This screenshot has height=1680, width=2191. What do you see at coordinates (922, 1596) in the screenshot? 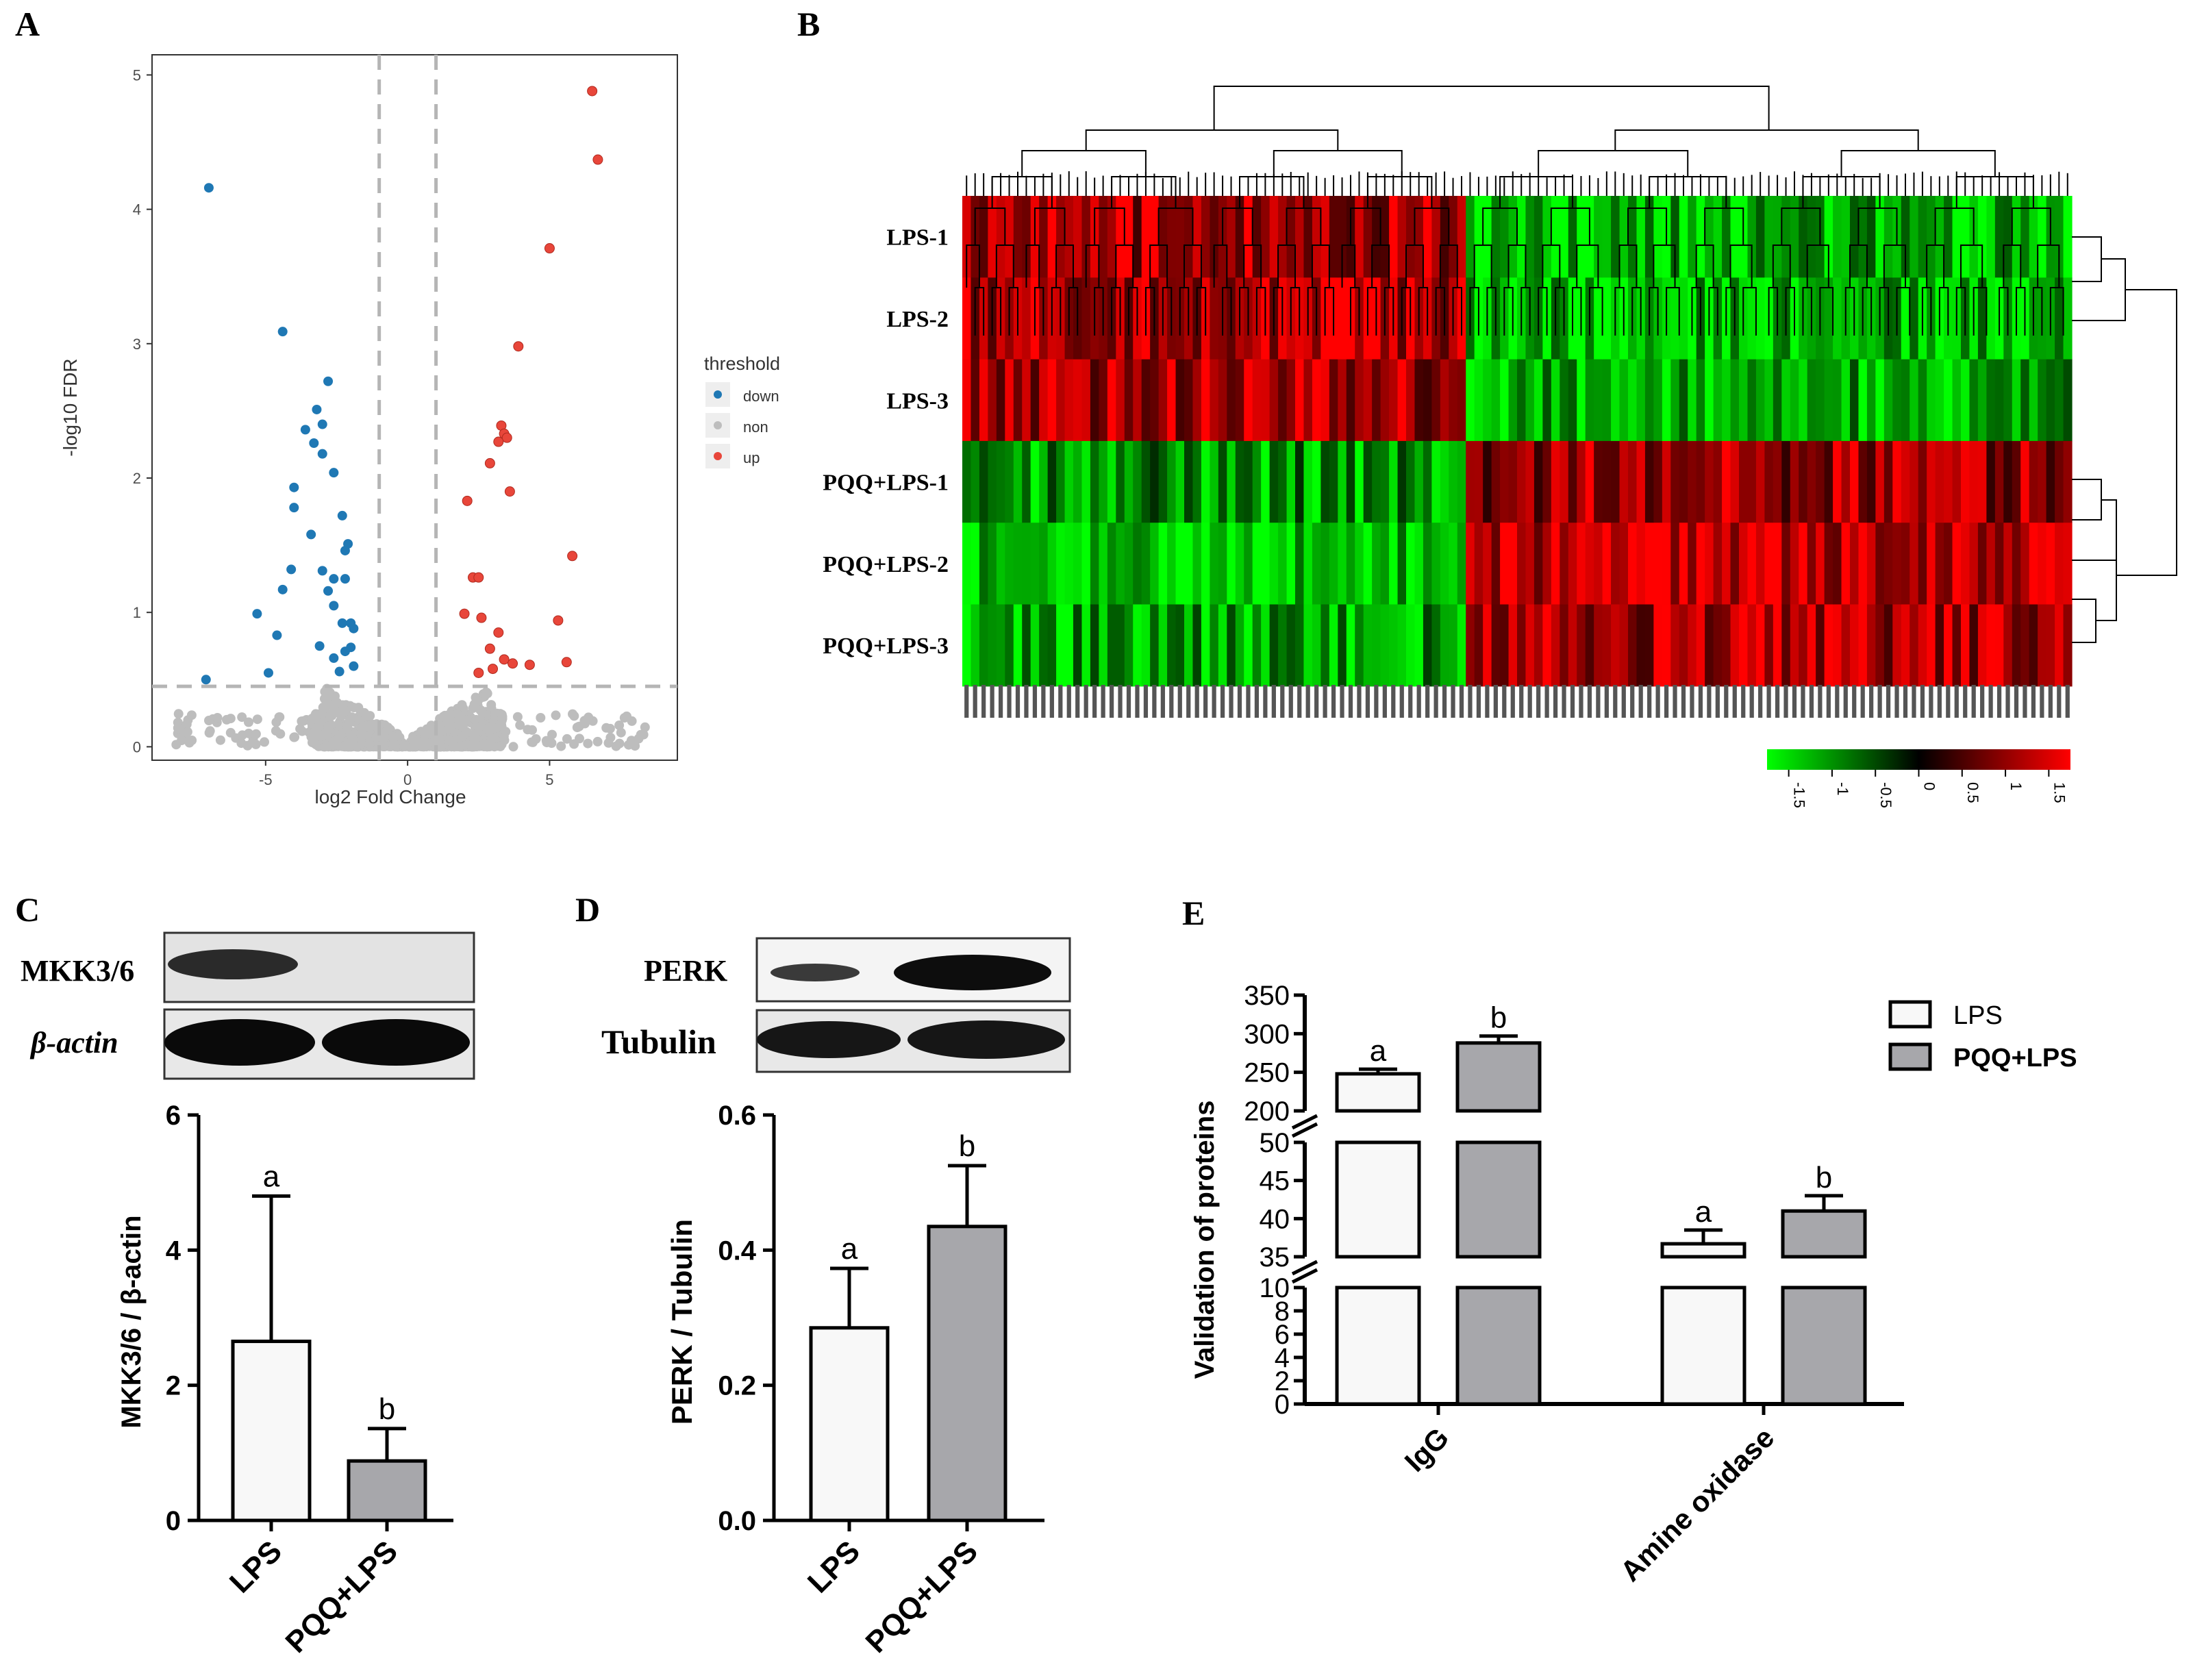
I see `category-label: PQQ+LPS` at bounding box center [922, 1596].